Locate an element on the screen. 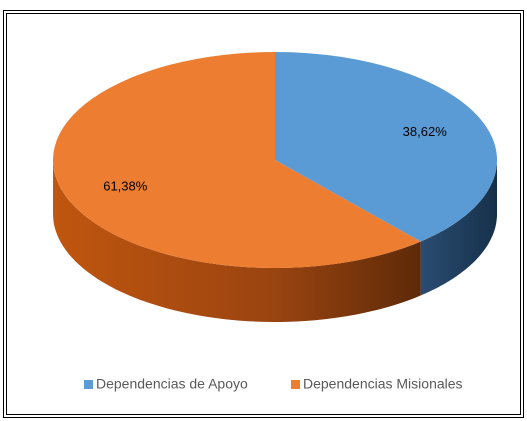 This screenshot has width=527, height=421. pie-side is located at coordinates (458, 228).